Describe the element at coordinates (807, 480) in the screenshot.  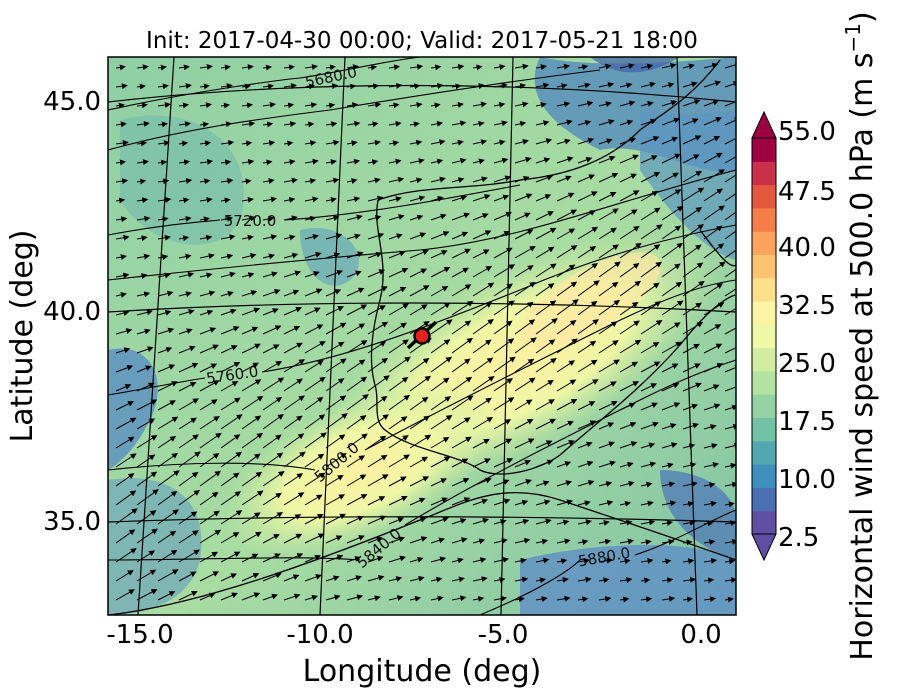
I see `colorbar-tick-label: 10.0` at that location.